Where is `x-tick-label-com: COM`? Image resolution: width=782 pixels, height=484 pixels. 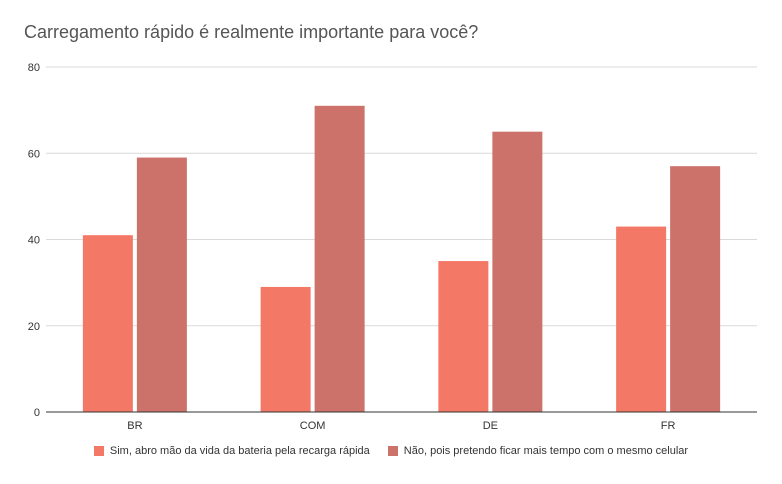 x-tick-label-com: COM is located at coordinates (313, 426).